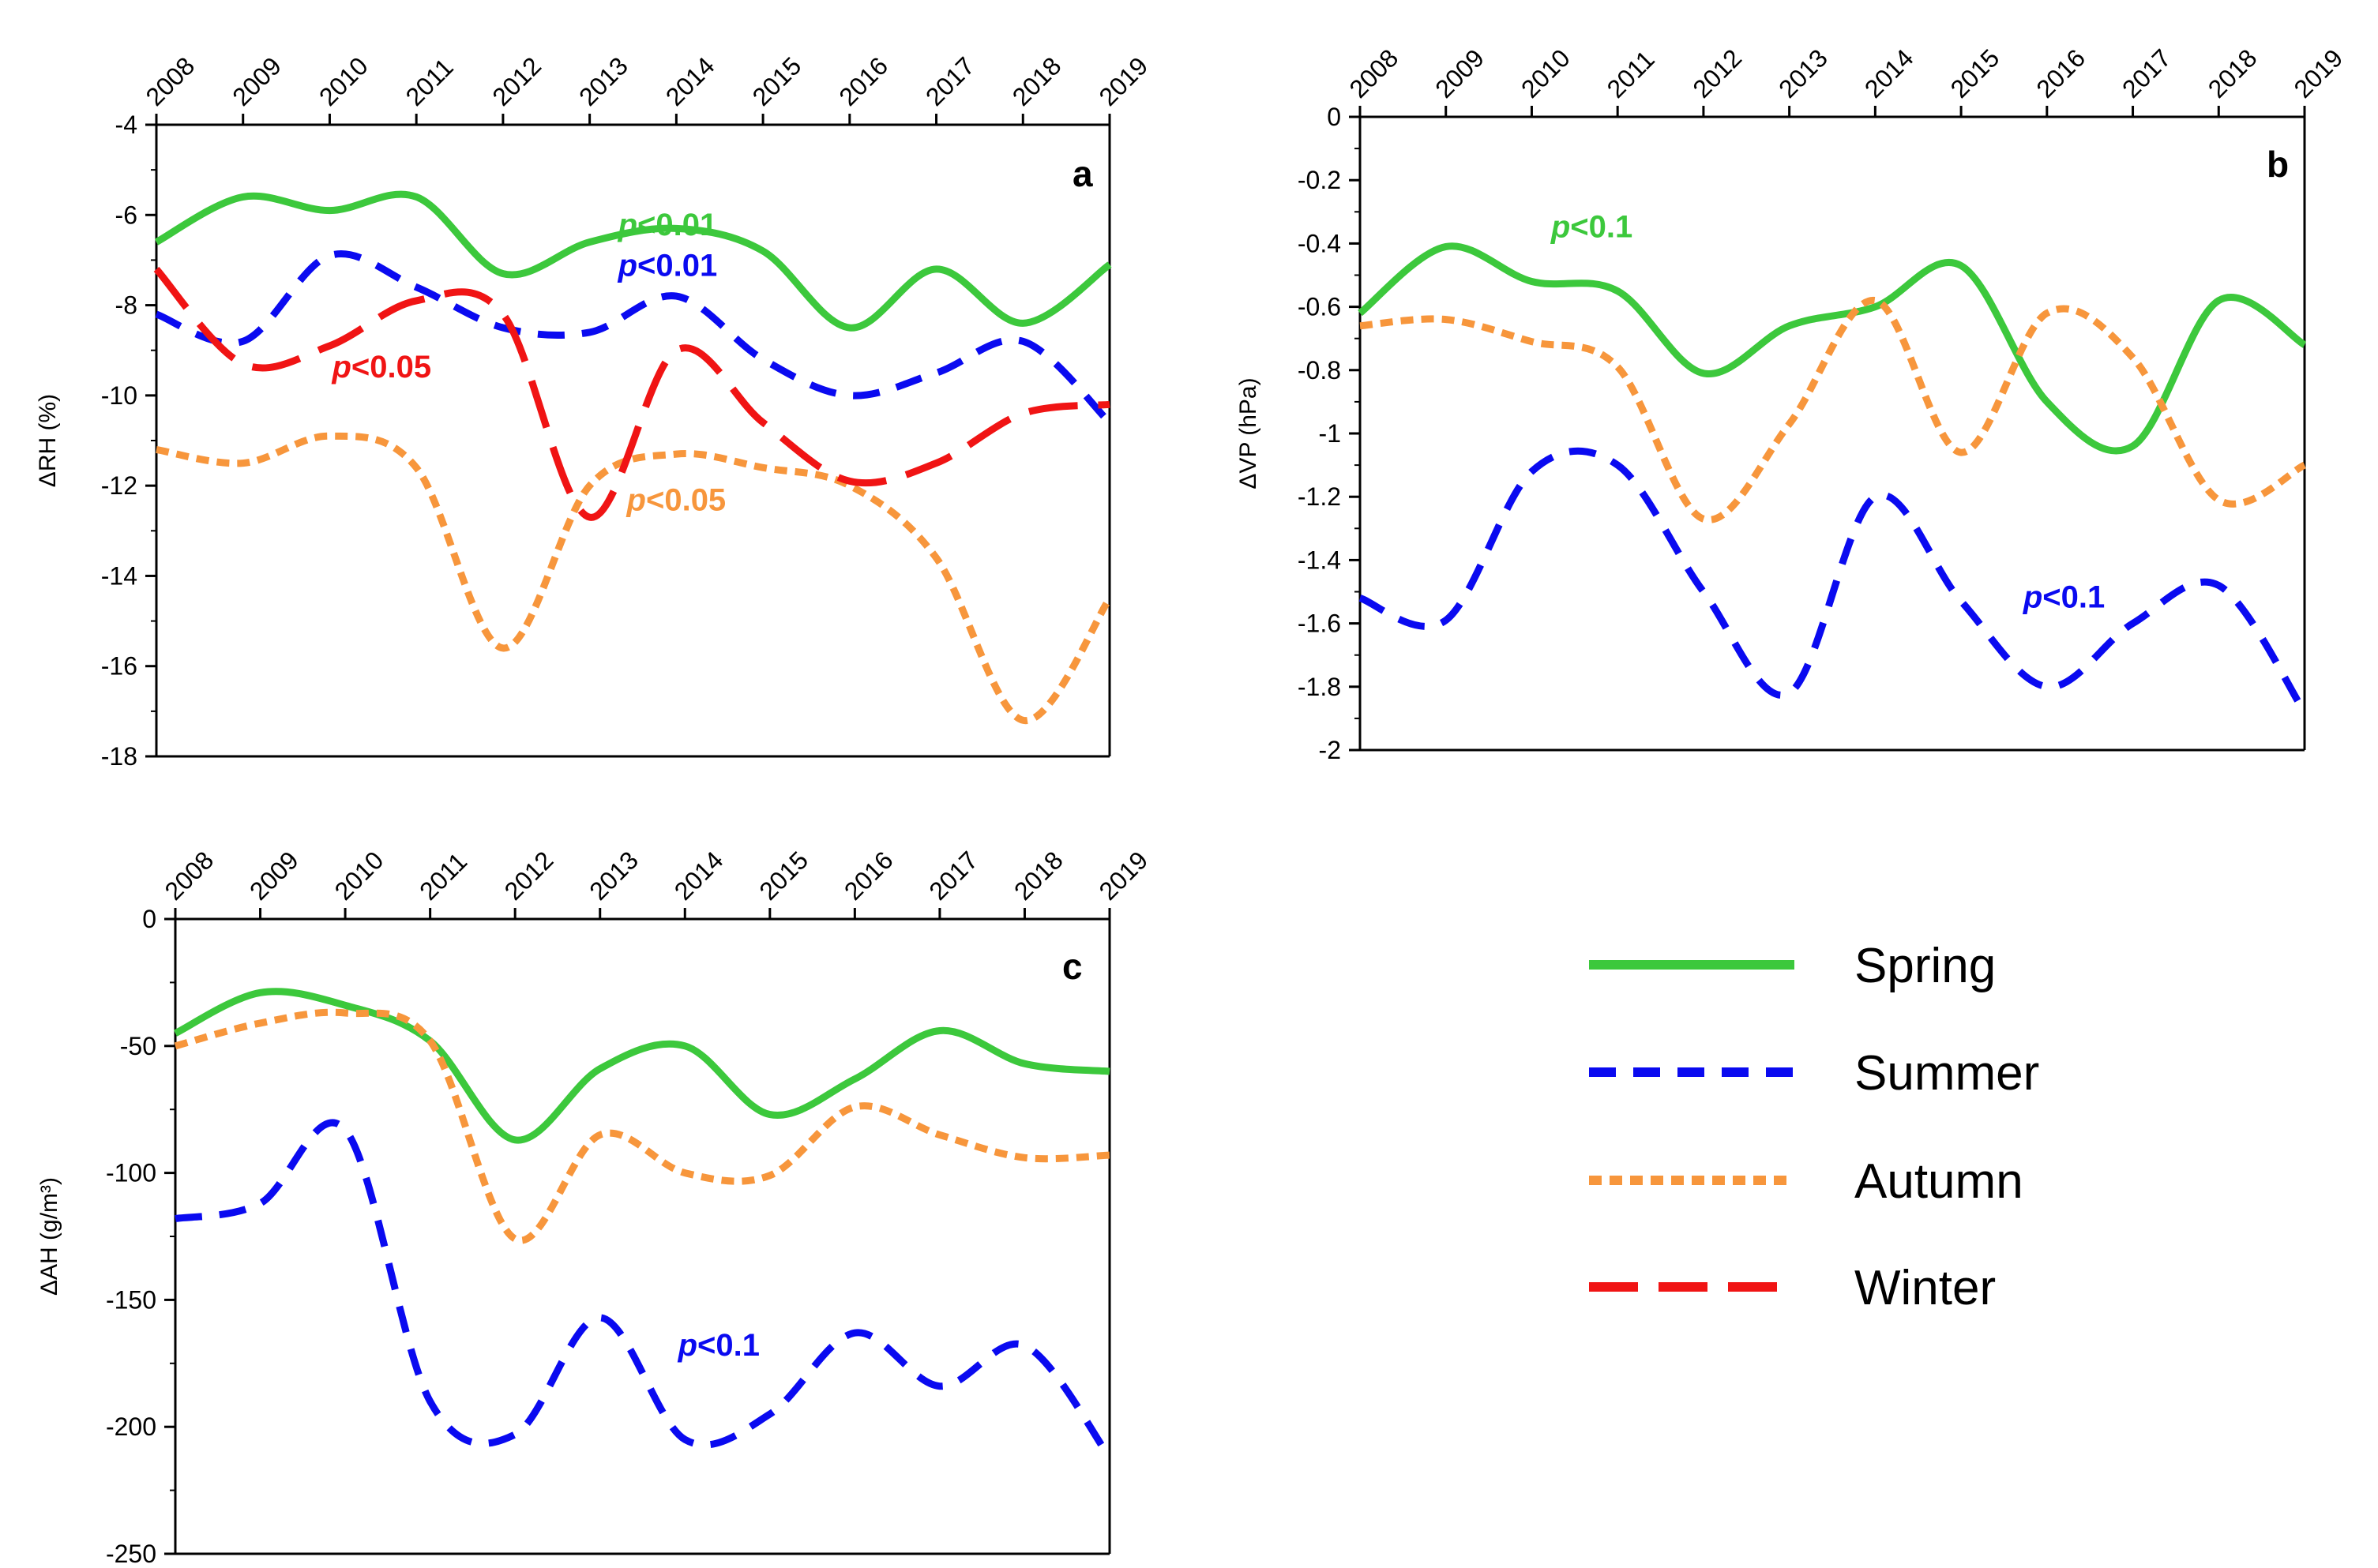  What do you see at coordinates (126, 305) in the screenshot?
I see `y-tick-label: -8` at bounding box center [126, 305].